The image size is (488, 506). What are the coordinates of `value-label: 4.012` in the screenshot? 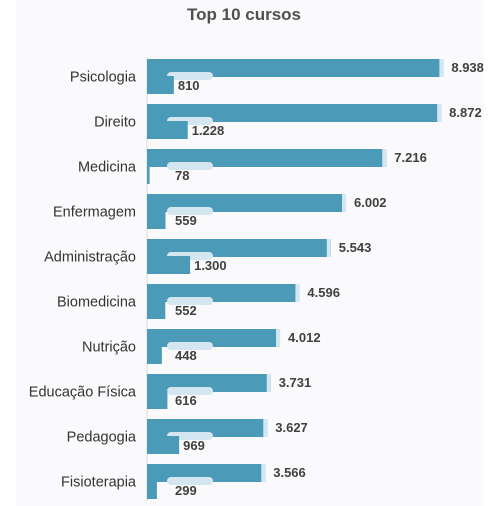 It's located at (304, 337).